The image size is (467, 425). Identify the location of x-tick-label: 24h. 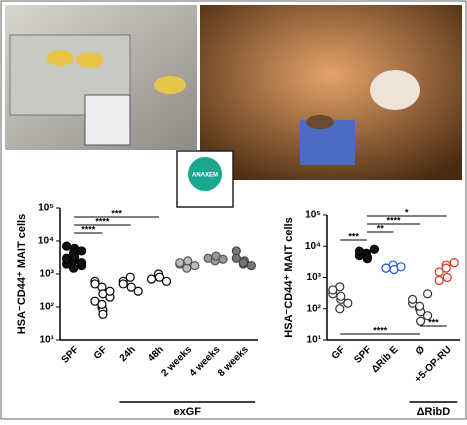
(128, 354).